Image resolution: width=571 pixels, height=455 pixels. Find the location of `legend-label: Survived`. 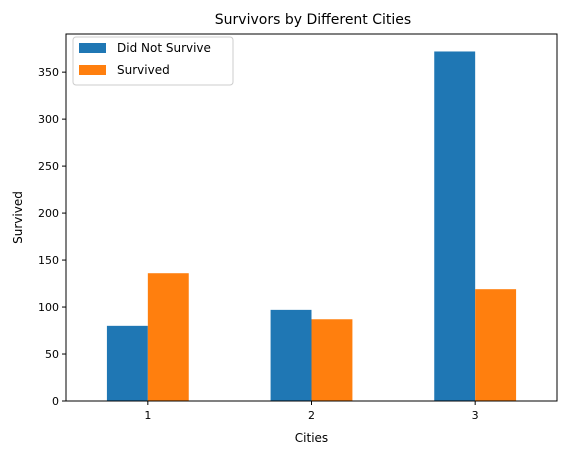

legend-label: Survived is located at coordinates (143, 70).